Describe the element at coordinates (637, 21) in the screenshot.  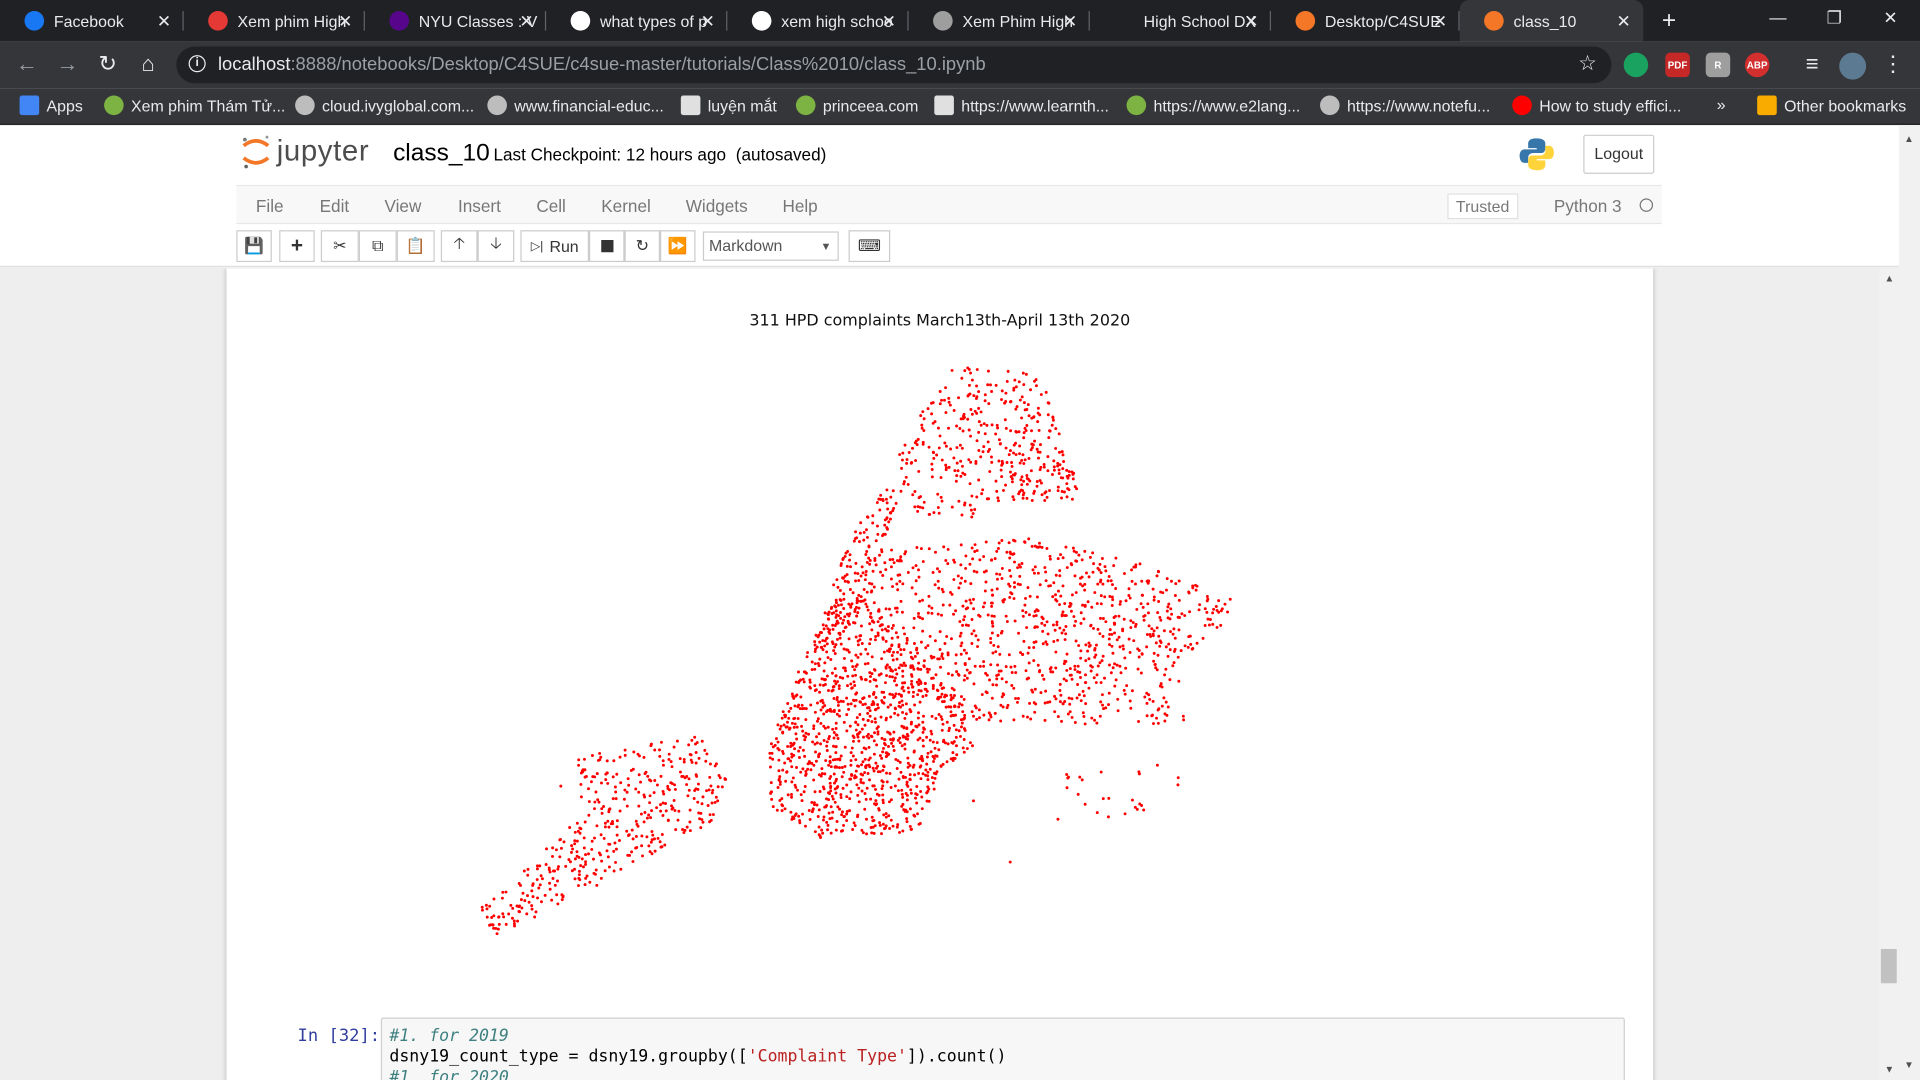
I see `browser-tab: what types of p ✕` at that location.